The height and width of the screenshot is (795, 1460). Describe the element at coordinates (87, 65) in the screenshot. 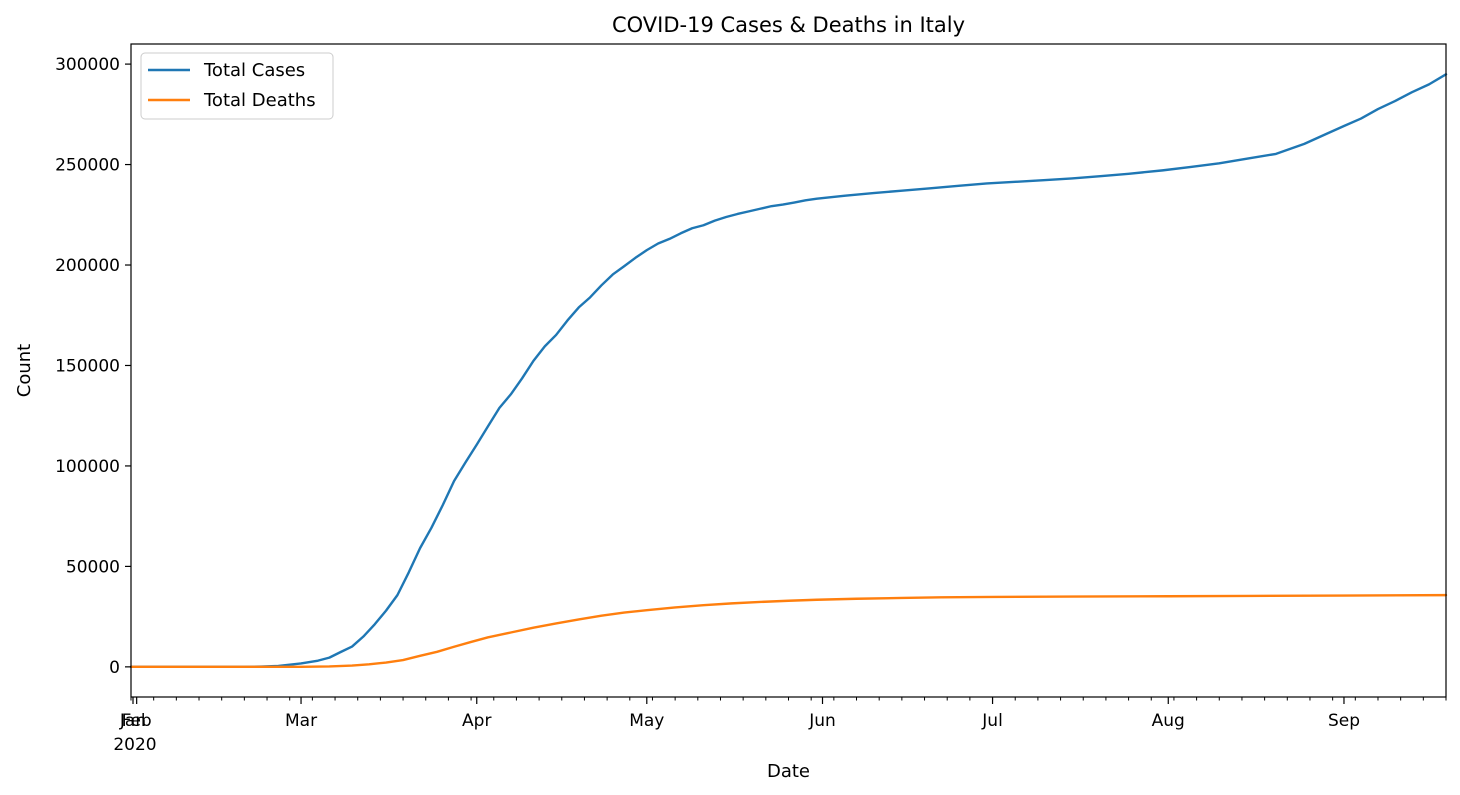

I see `y-tick-label: 300000` at that location.